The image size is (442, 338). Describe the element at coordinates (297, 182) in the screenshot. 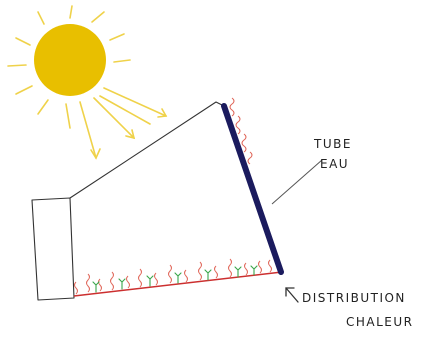

I see `tube-leader-line` at that location.